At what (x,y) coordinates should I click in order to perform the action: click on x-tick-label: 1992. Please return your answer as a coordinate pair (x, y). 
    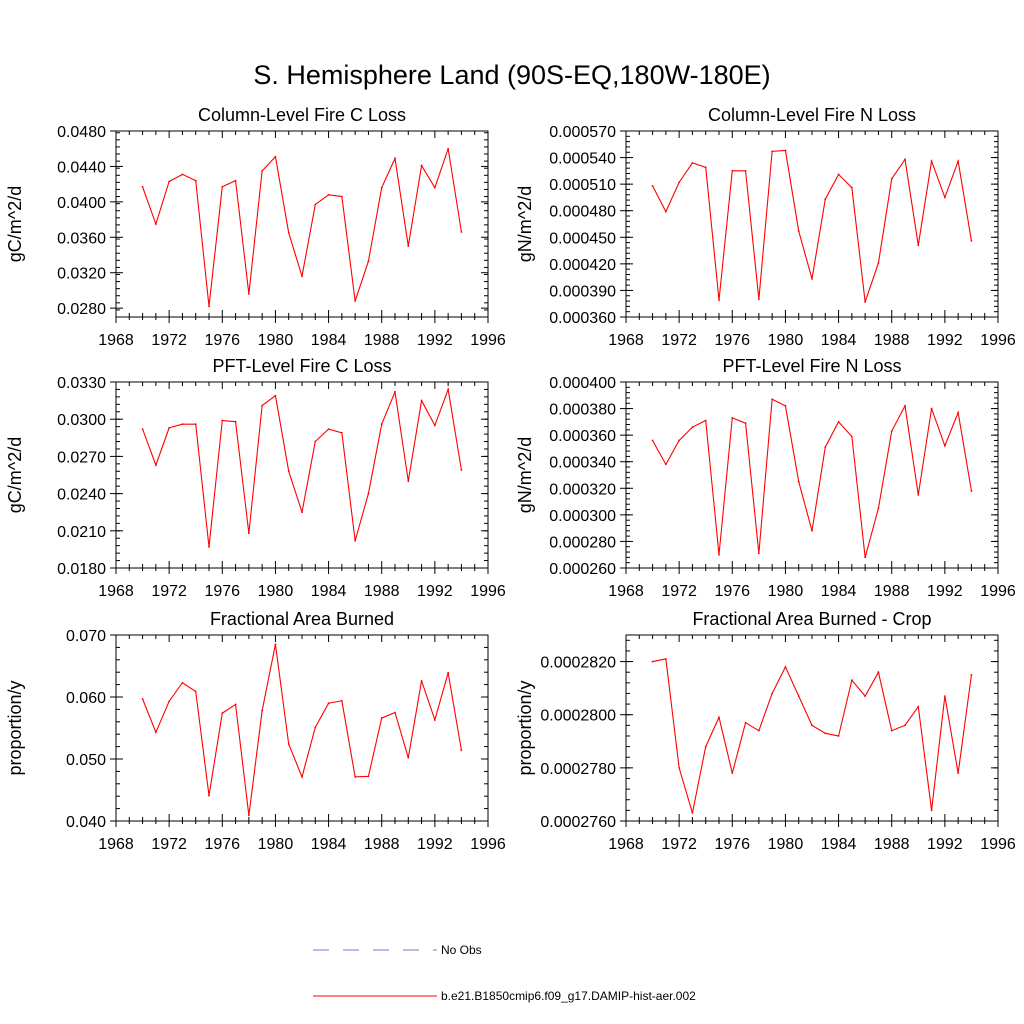
    Looking at the image, I should click on (945, 844).